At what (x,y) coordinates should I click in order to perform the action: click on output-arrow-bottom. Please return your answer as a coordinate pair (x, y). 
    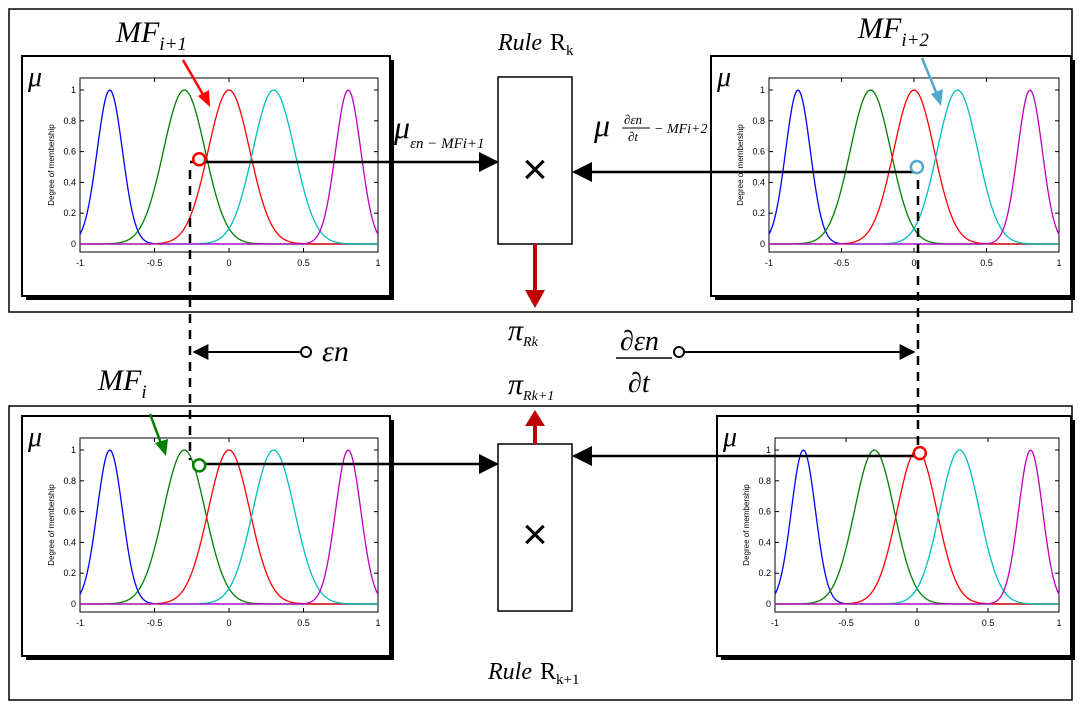
    Looking at the image, I should click on (535, 427).